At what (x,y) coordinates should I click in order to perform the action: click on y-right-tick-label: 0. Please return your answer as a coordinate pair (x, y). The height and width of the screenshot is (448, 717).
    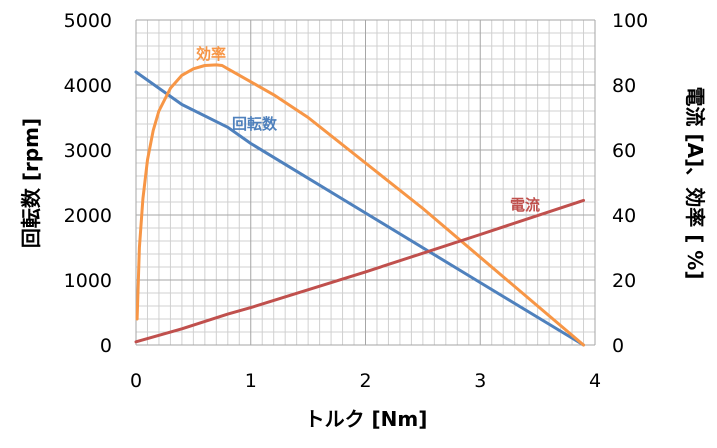
    Looking at the image, I should click on (618, 346).